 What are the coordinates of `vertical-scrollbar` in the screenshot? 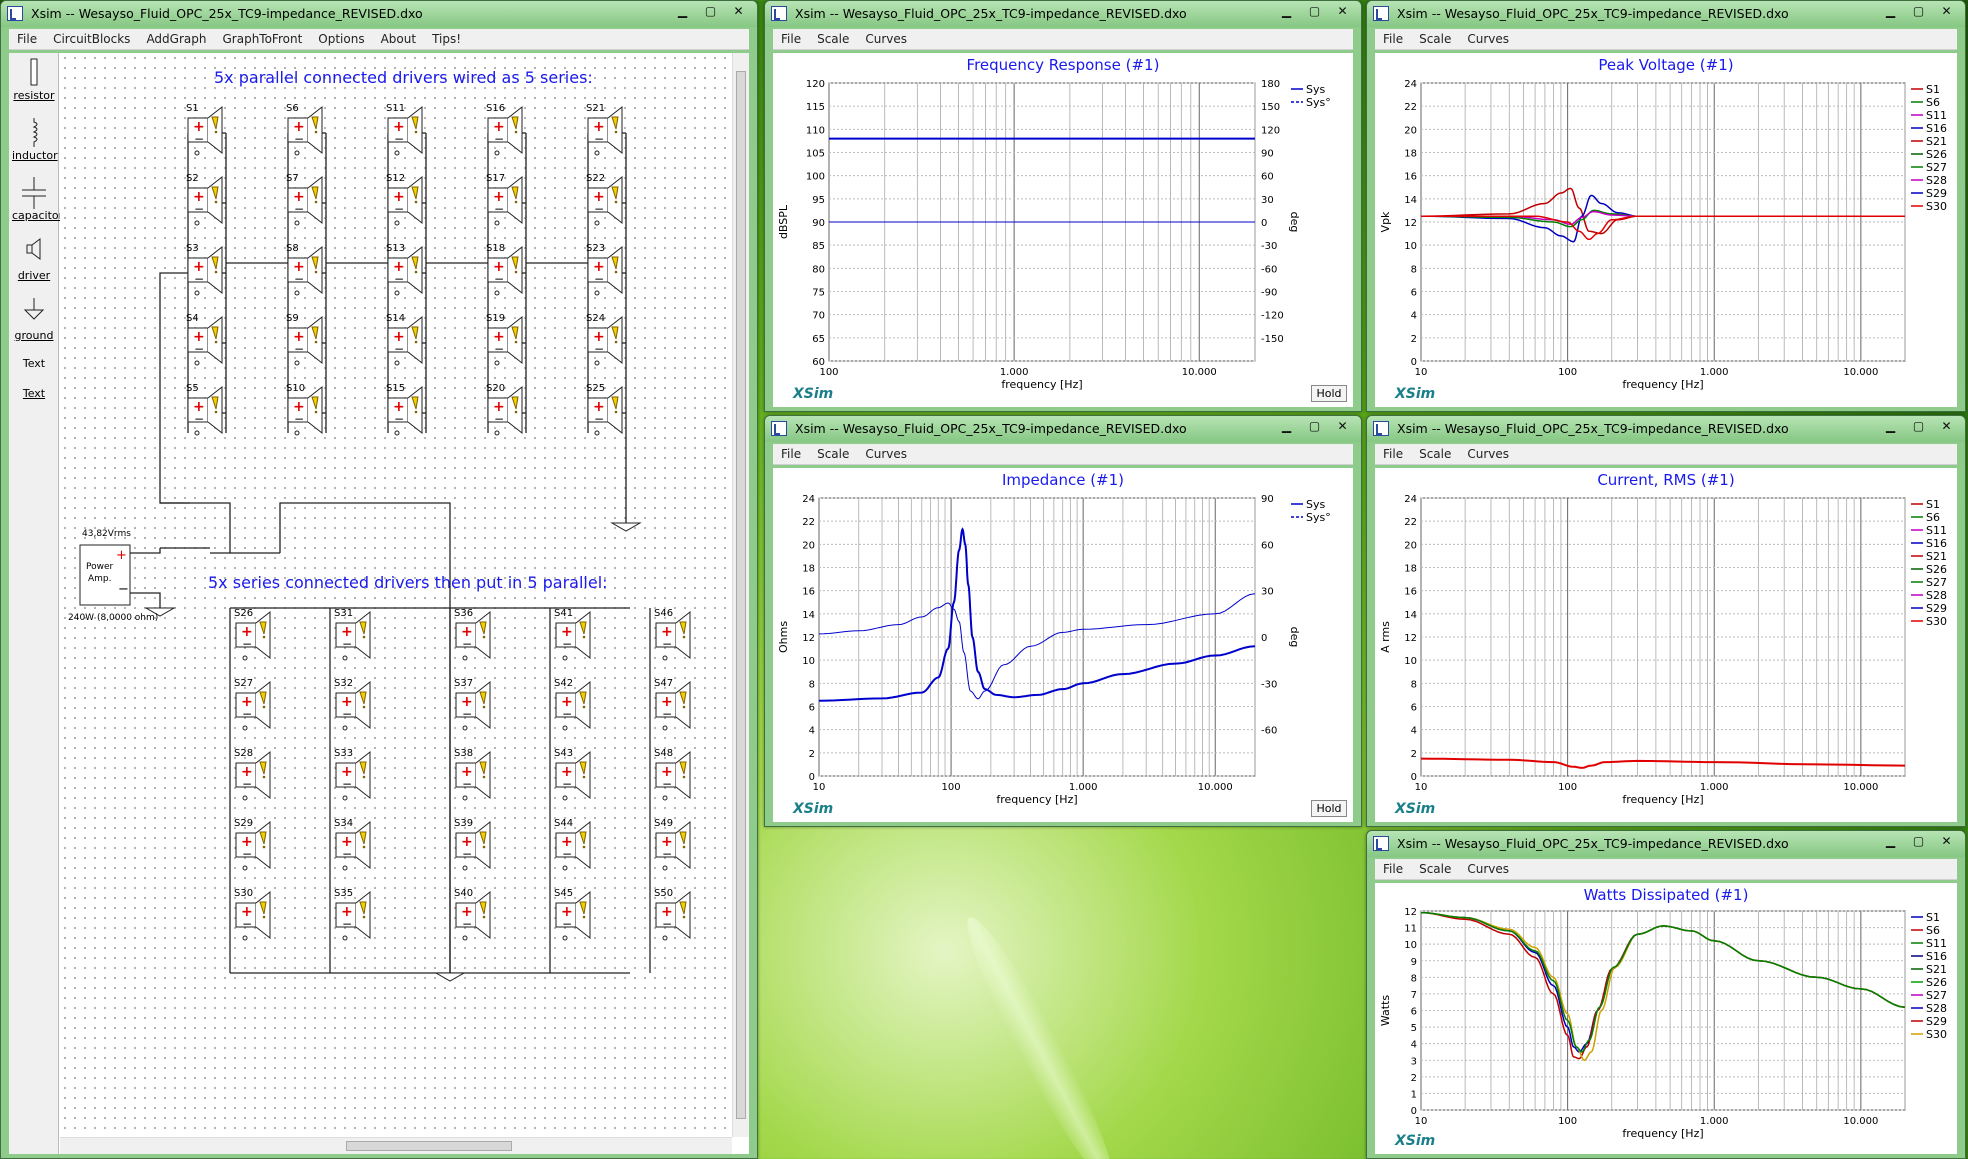 It's located at (740, 595).